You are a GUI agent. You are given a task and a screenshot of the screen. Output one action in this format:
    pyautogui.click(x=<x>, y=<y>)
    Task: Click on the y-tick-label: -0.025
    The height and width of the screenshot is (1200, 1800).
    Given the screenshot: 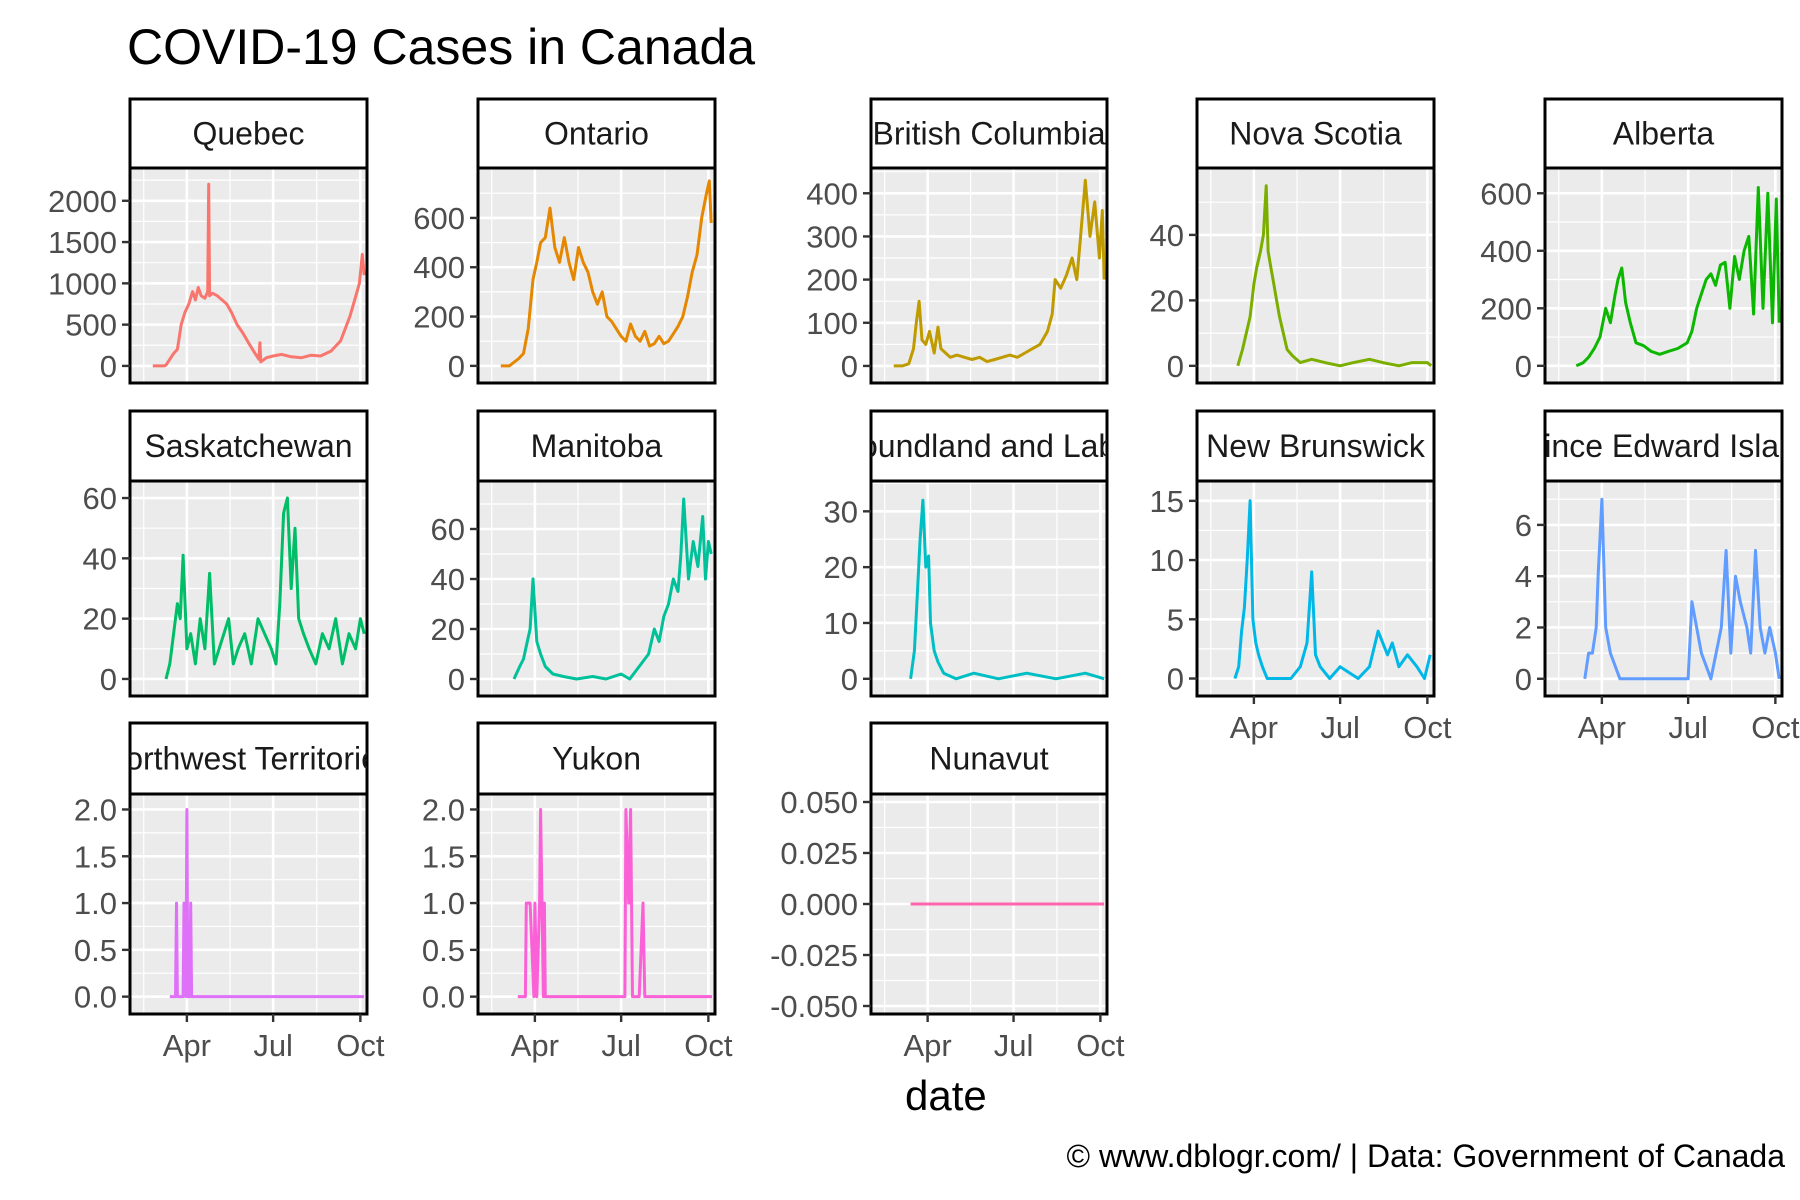 What is the action you would take?
    pyautogui.click(x=814, y=955)
    